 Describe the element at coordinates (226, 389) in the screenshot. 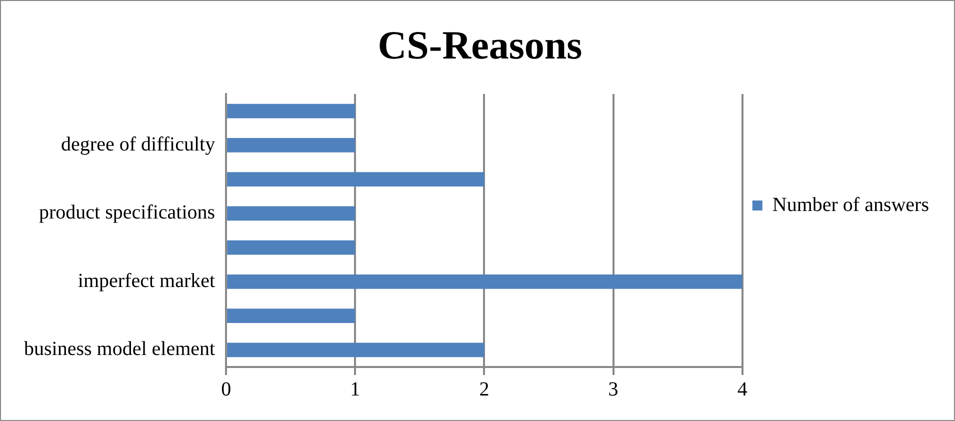

I see `x-tick-label: 0` at that location.